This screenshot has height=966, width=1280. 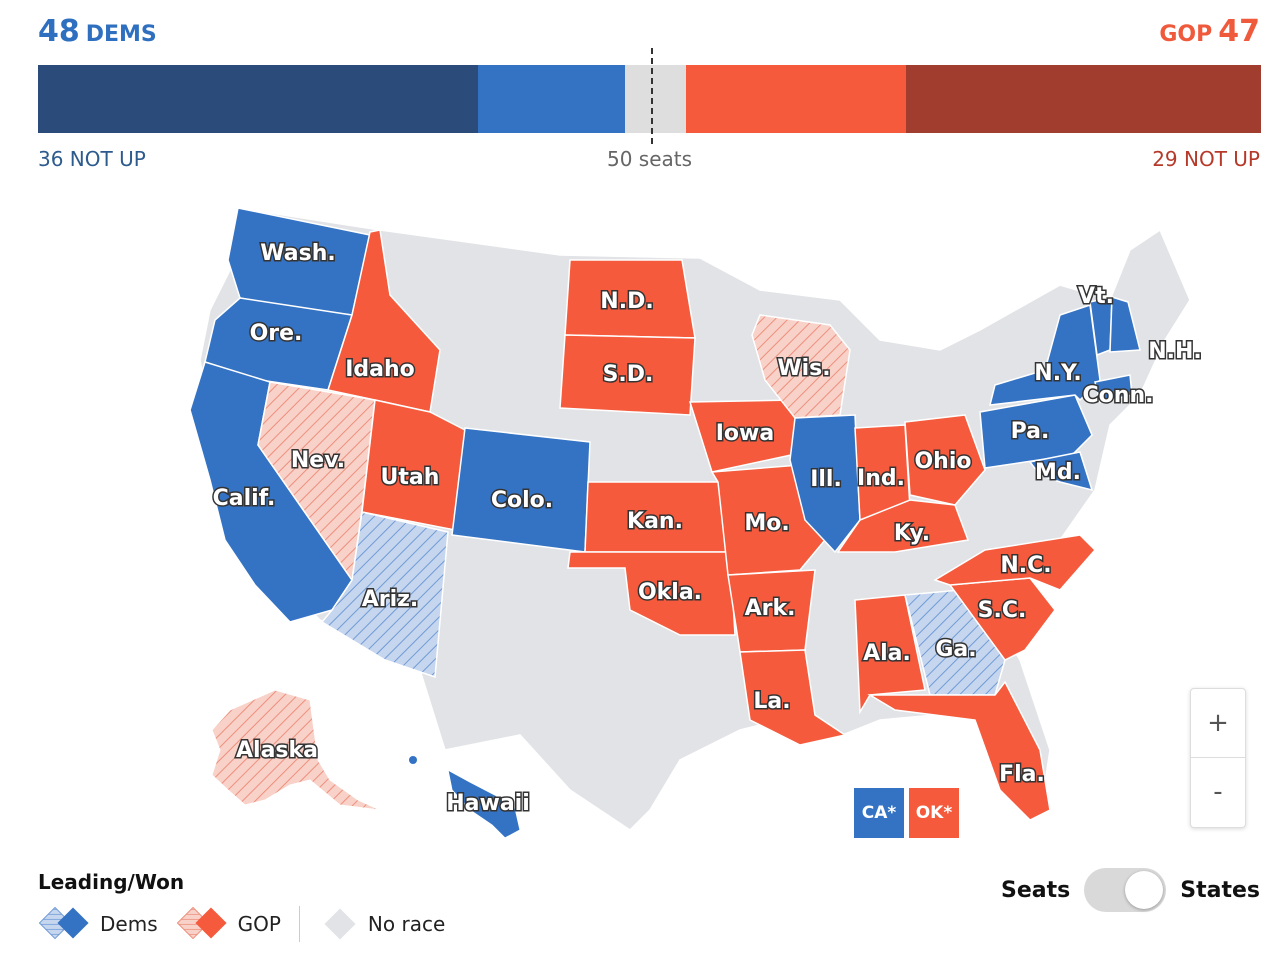 What do you see at coordinates (881, 478) in the screenshot?
I see `label-in: Ind.` at bounding box center [881, 478].